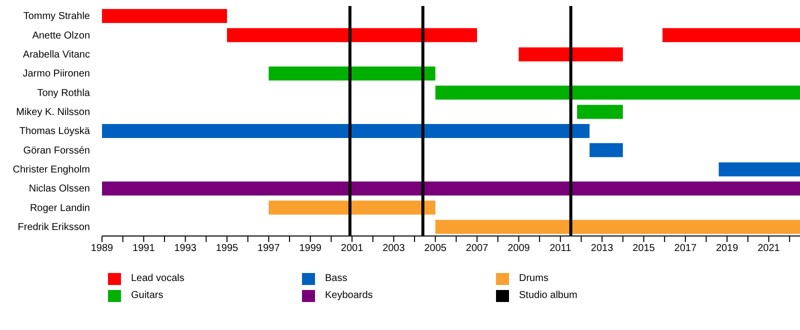  I want to click on x-tick-label: 1991, so click(144, 248).